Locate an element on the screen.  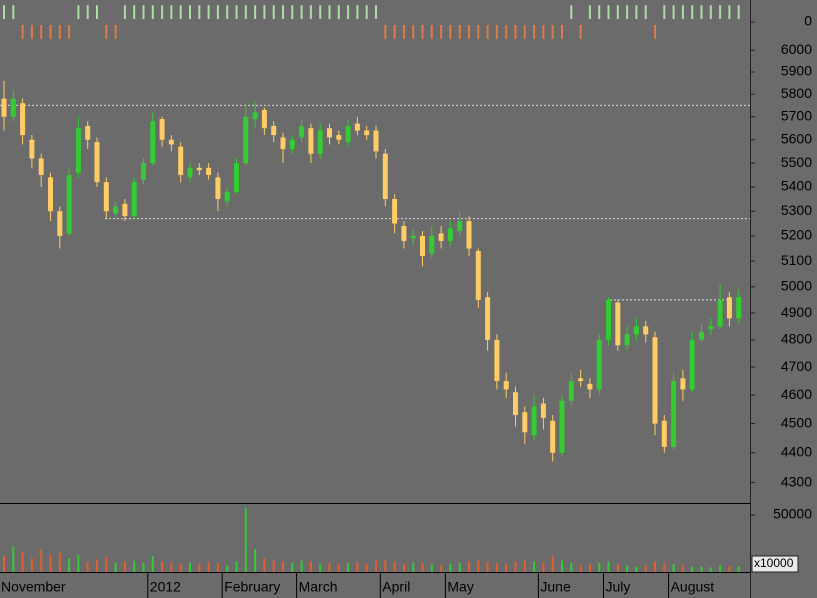
volume-unit: x10000 is located at coordinates (774, 563).